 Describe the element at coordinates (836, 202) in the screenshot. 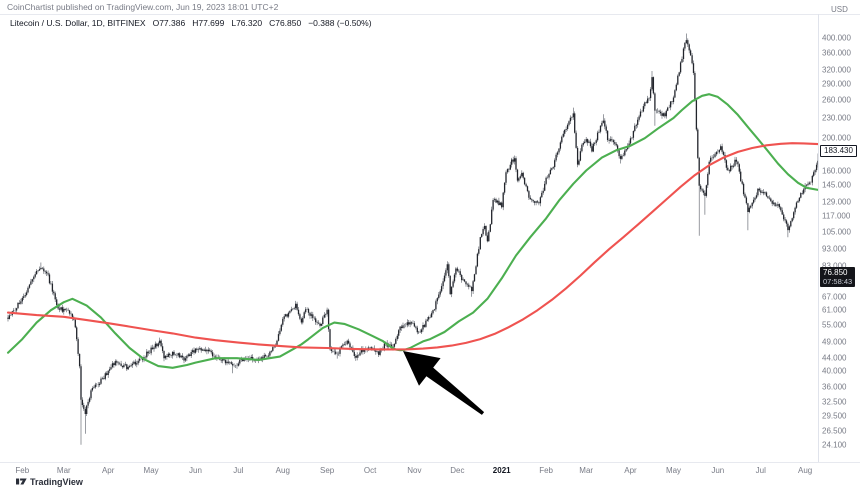

I see `price-axis-label: 129.000` at that location.